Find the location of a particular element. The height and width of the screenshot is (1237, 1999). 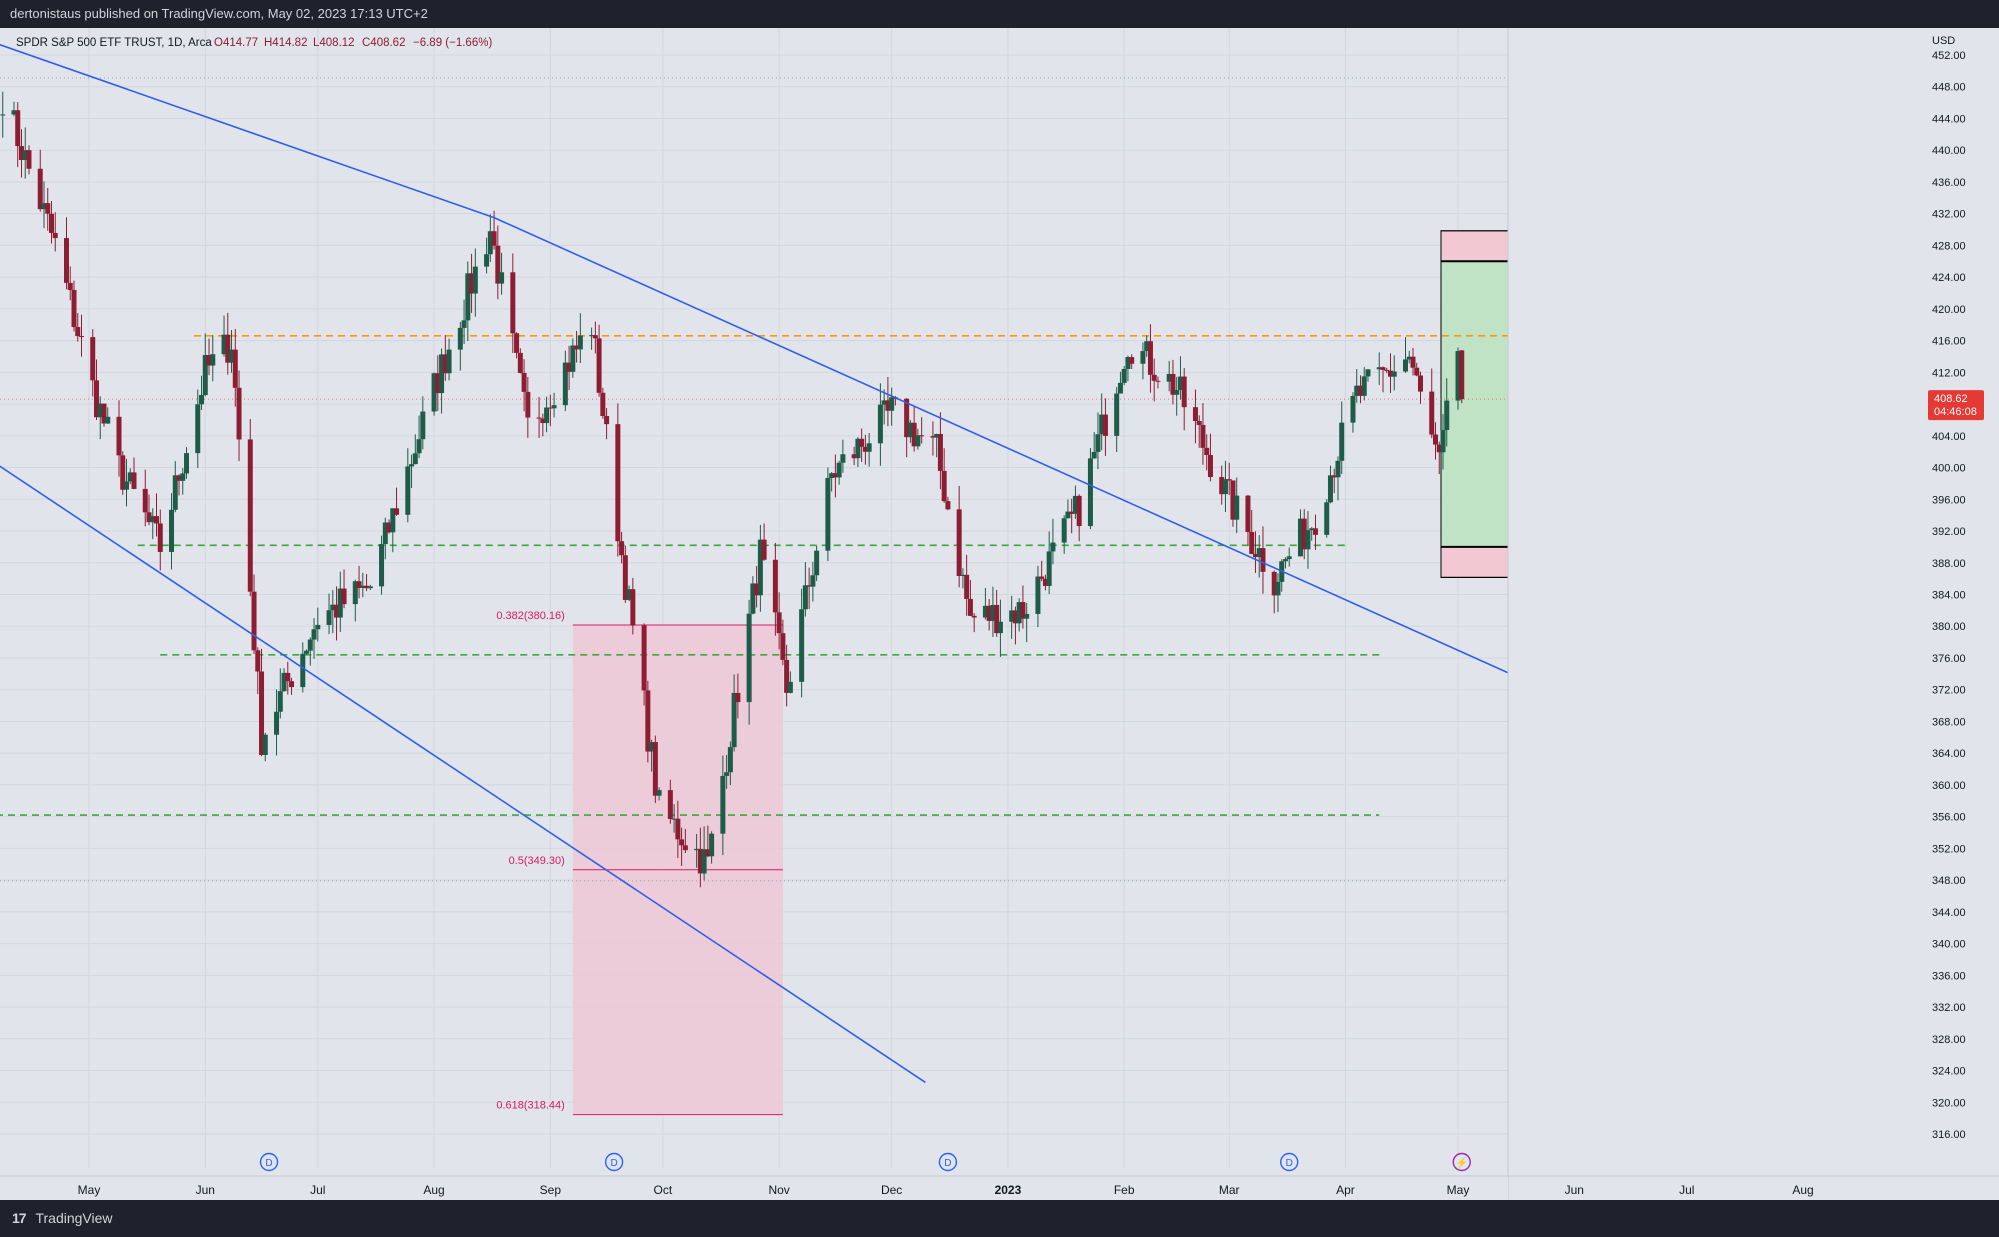

fib-level-label: 0.5(349.30) is located at coordinates (537, 861).